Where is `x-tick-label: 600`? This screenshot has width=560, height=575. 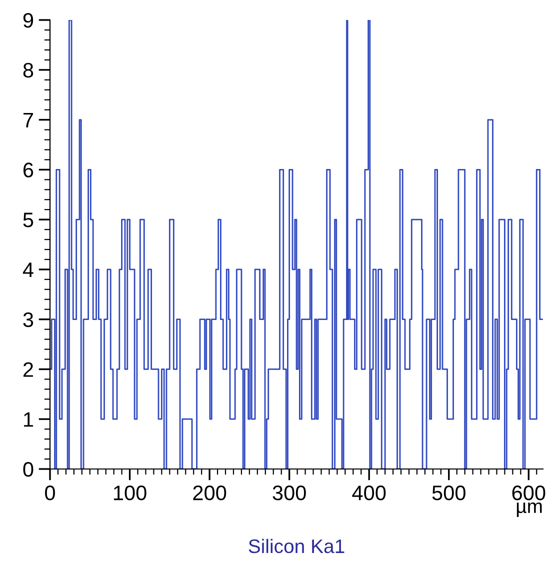 x-tick-label: 600 is located at coordinates (529, 493).